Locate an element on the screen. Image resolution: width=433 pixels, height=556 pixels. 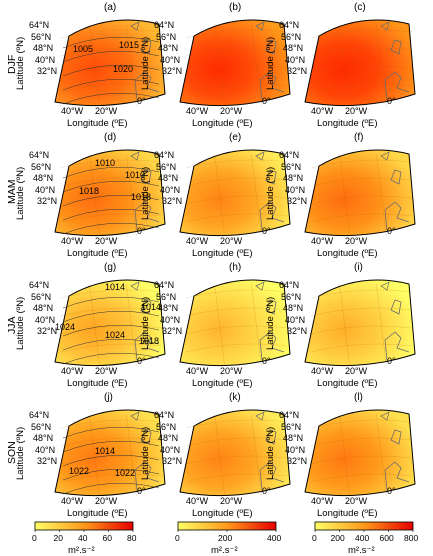
map-panel-b is located at coordinates (235, 63).